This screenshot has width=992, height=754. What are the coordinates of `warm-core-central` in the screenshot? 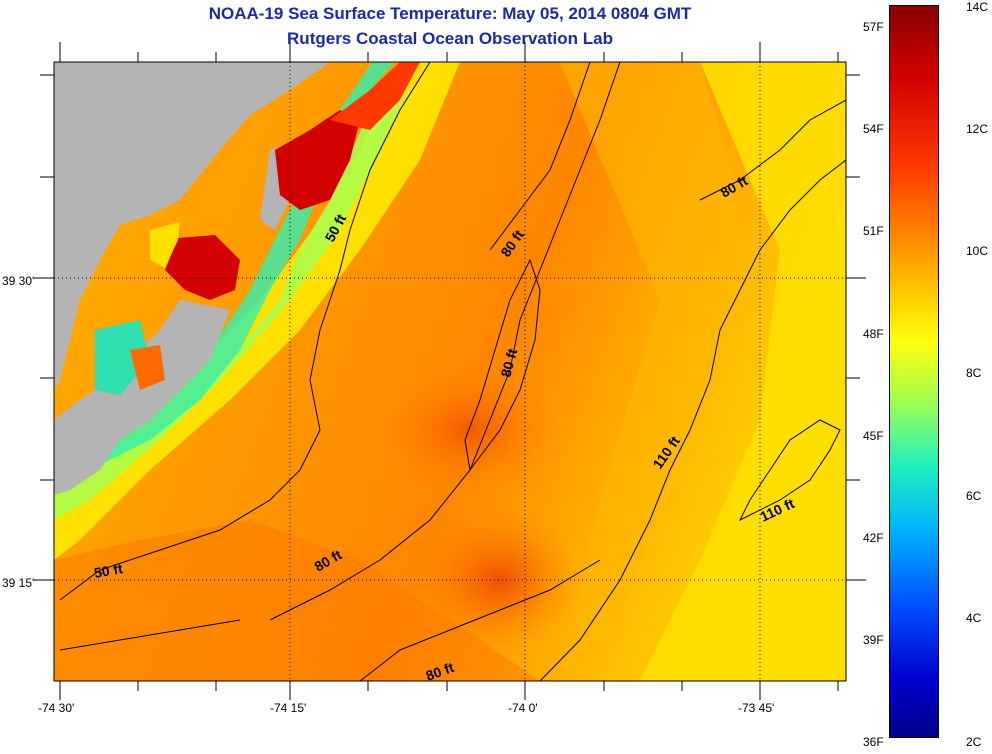 It's located at (470, 430).